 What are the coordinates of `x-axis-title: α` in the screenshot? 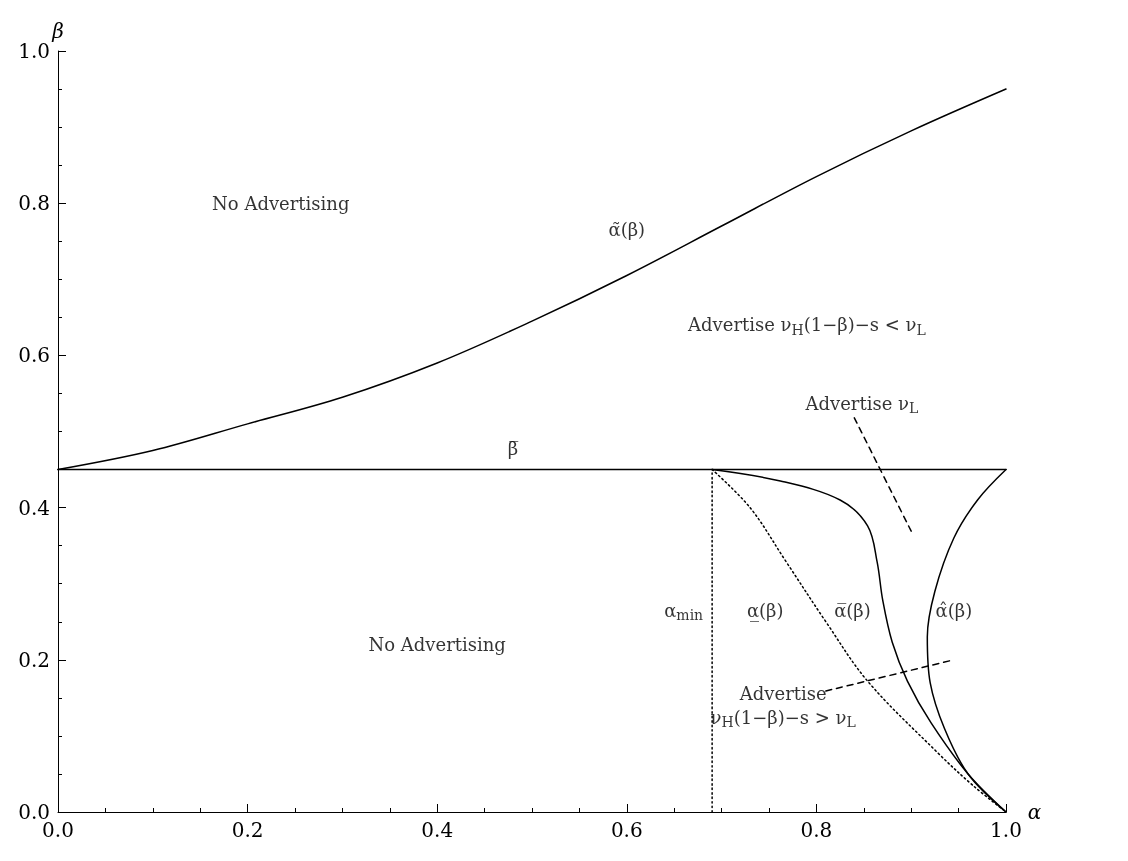 It's located at (1034, 812).